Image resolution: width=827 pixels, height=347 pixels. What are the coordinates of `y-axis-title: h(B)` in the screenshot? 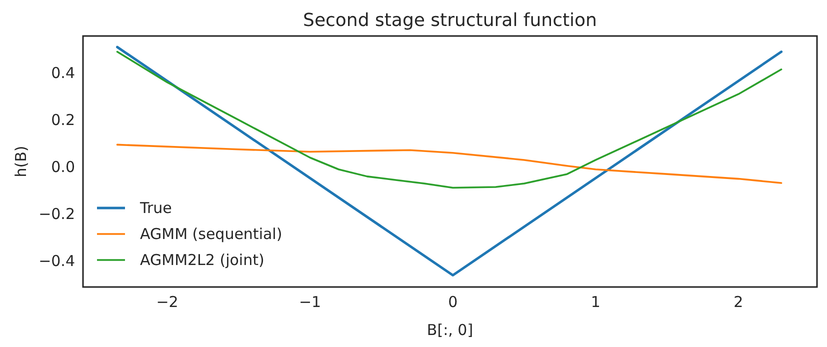 It's located at (21, 162).